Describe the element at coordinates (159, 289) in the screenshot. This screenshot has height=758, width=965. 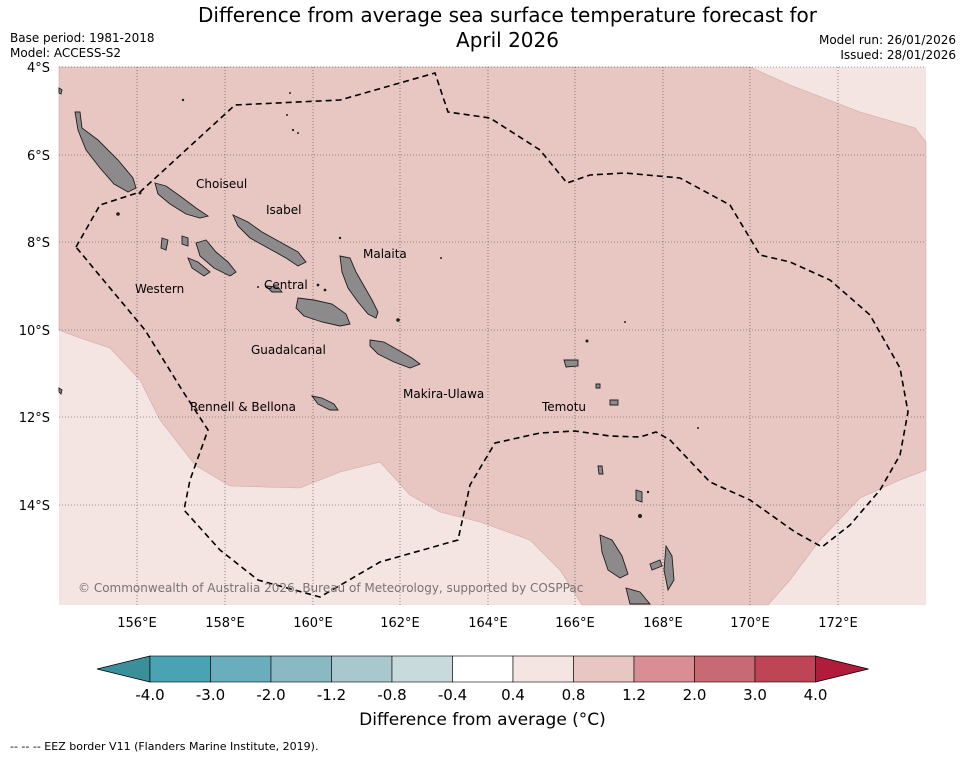
I see `label-western: Western` at that location.